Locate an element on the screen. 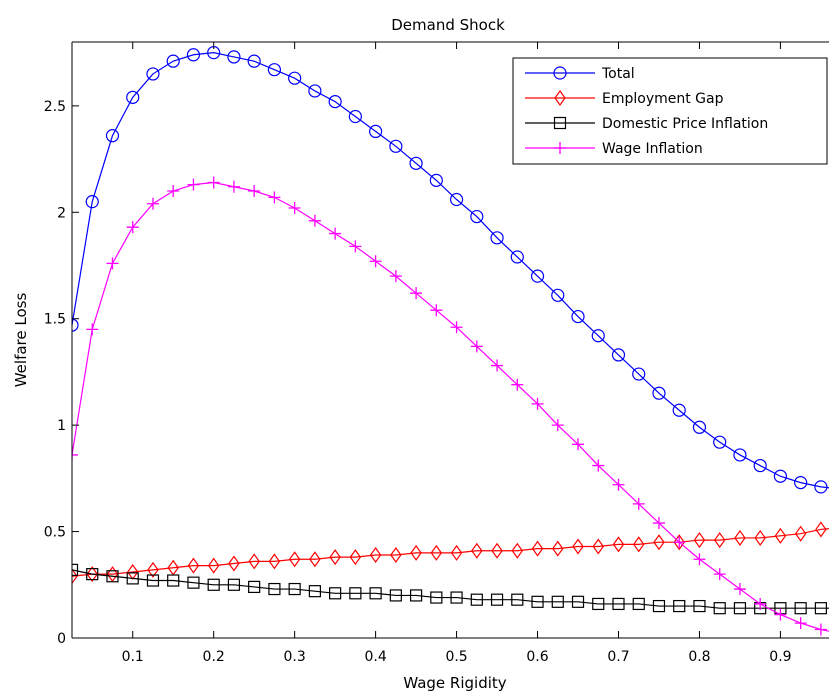 This screenshot has height=698, width=829. y-tick-label: 1 is located at coordinates (61, 426).